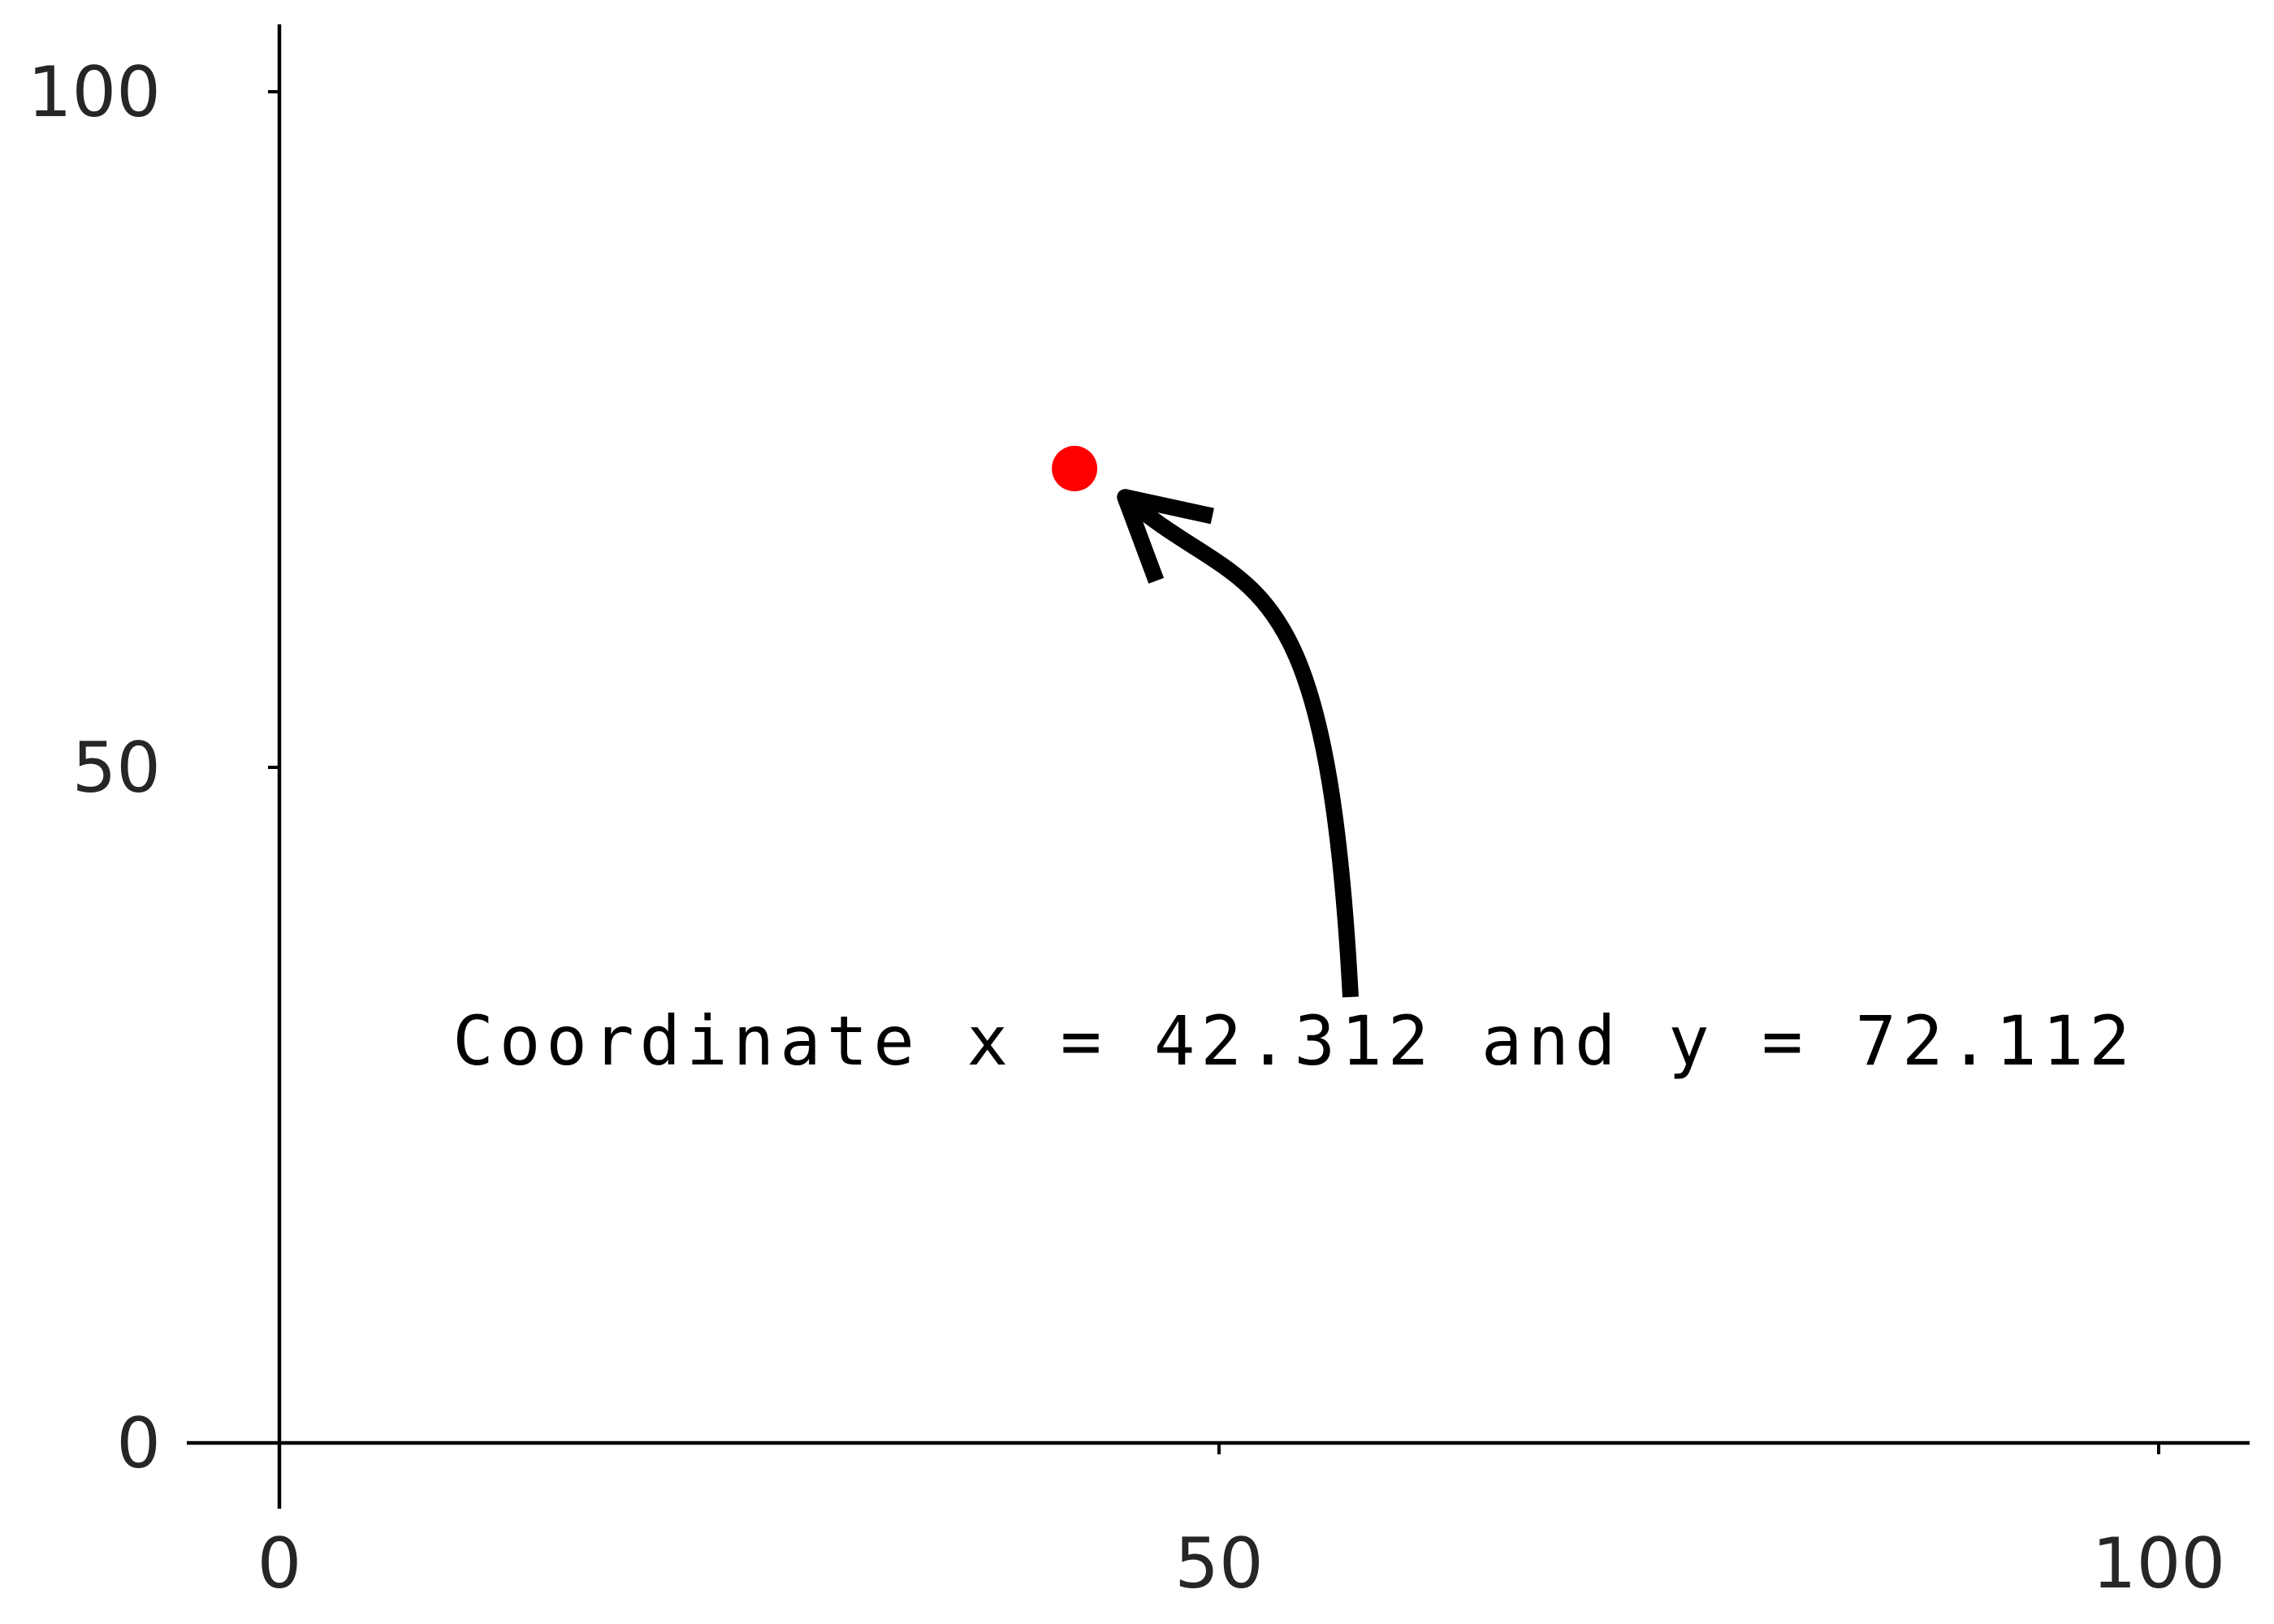 The image size is (2274, 1624). Describe the element at coordinates (95, 93) in the screenshot. I see `y-tick-label: 100` at that location.